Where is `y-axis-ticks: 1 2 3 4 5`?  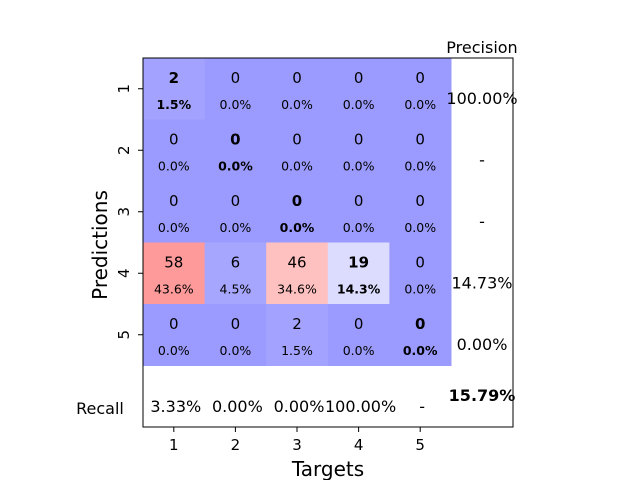 y-axis-ticks: 1 2 3 4 5 is located at coordinates (129, 212).